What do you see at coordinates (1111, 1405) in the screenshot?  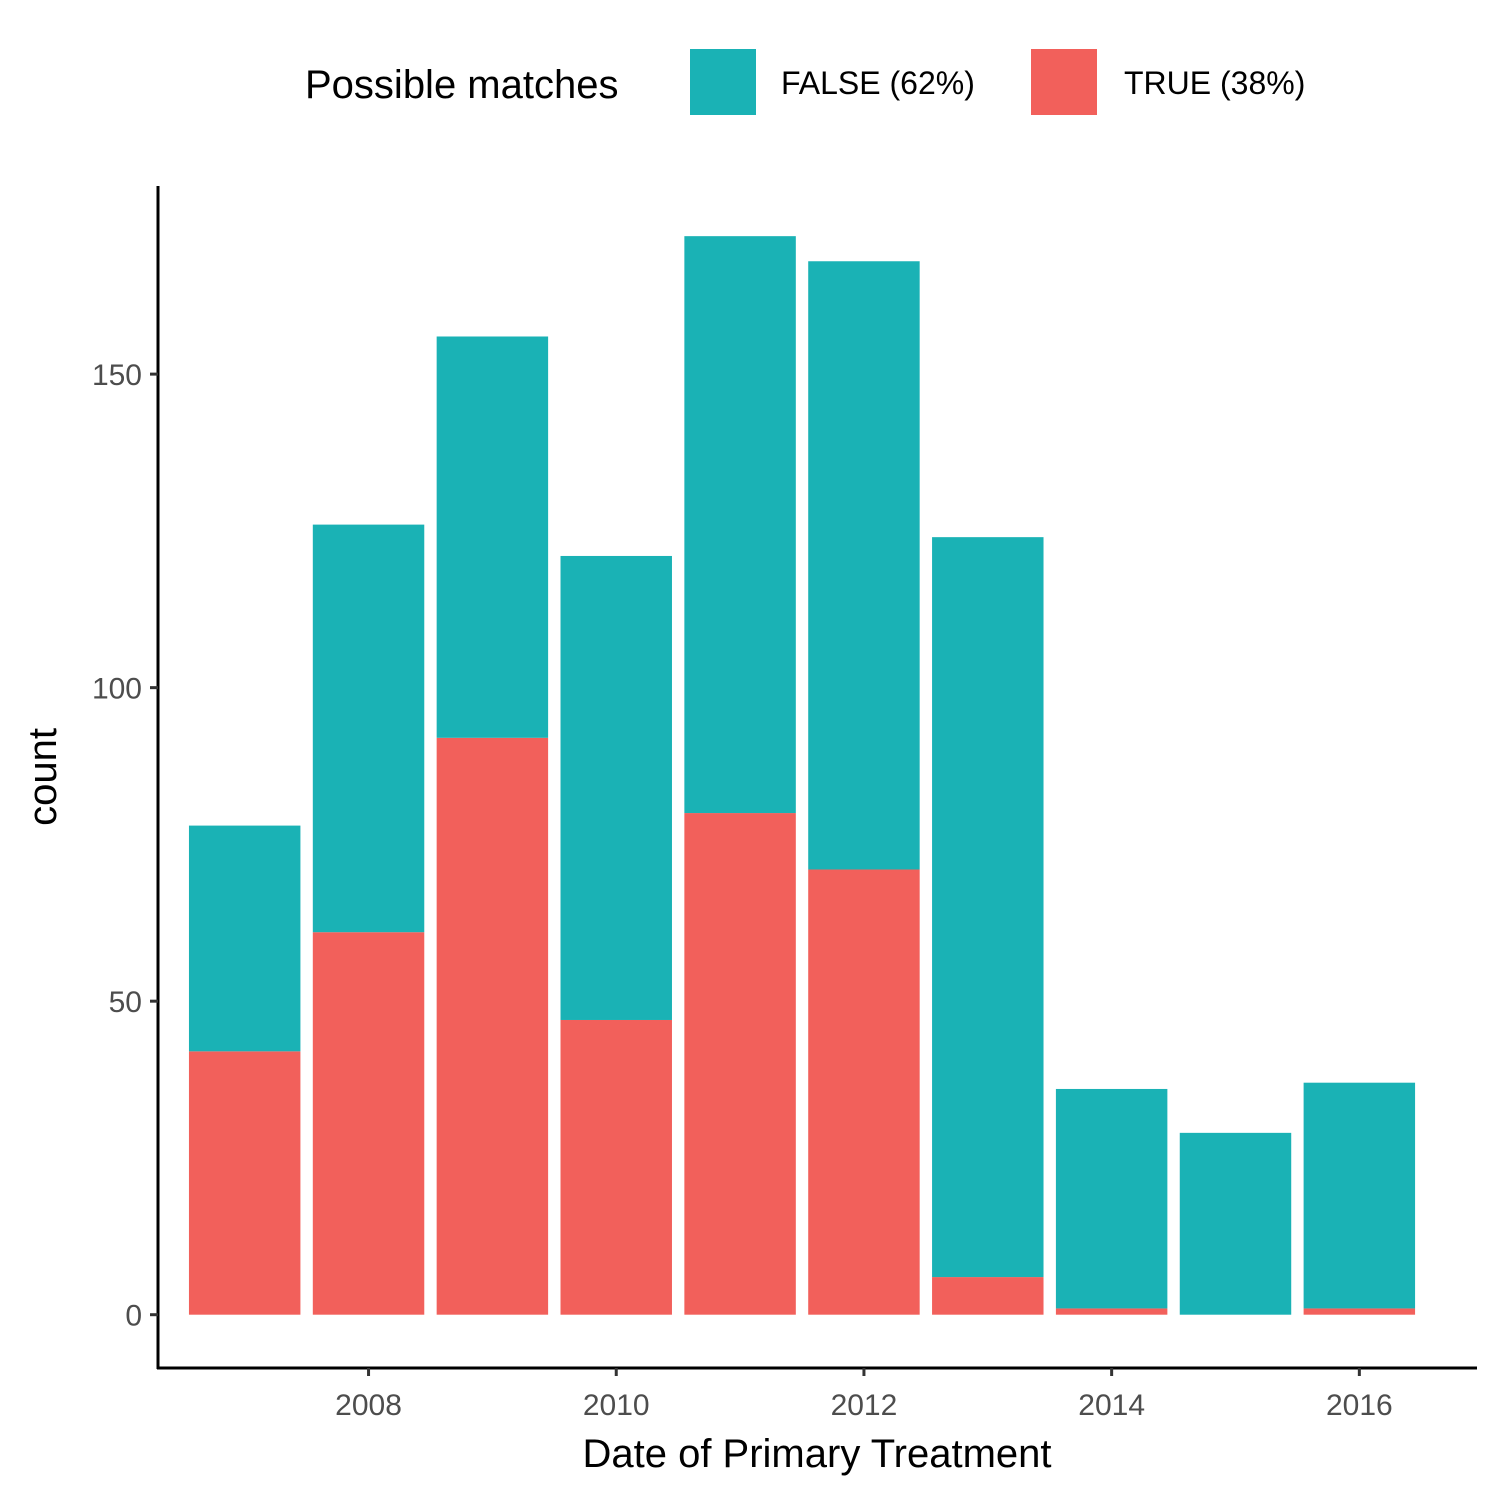 I see `x-tick-label-2014: 2014` at bounding box center [1111, 1405].